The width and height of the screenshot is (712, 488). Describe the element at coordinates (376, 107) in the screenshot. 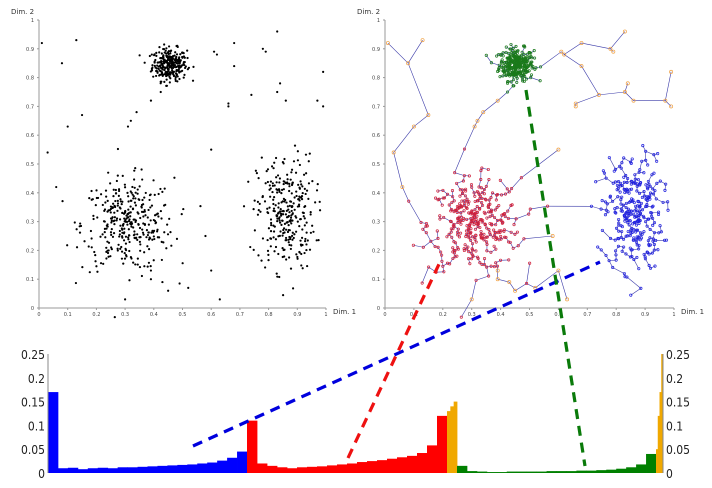

I see `y-tick-label: 0.7` at that location.